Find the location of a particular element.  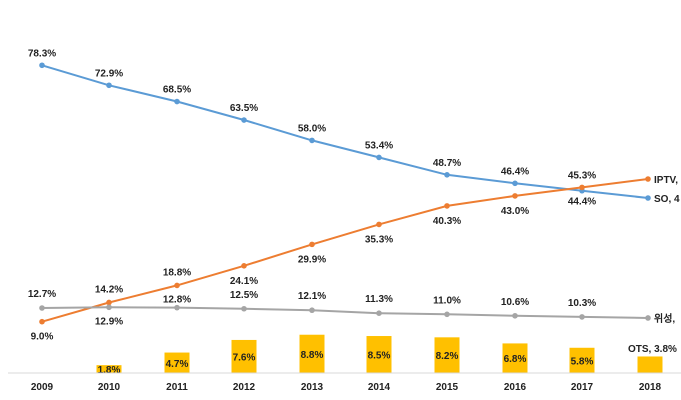

point-so-2014 is located at coordinates (379, 157).